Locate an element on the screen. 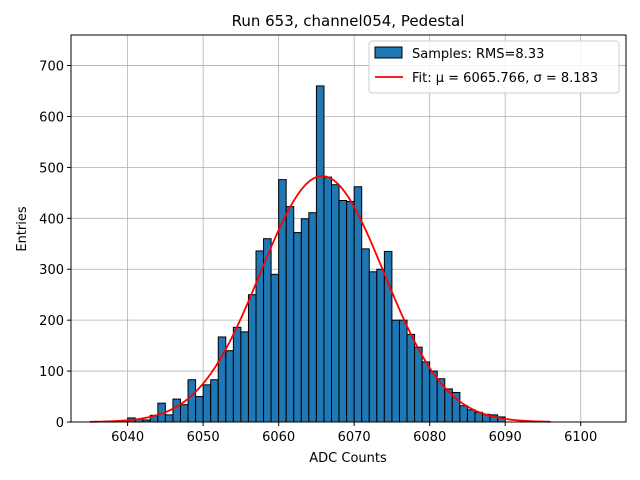 This screenshot has width=640, height=480. y-axis-ticks: 0 100 200 300 400 500 600 700 is located at coordinates (55, 245).